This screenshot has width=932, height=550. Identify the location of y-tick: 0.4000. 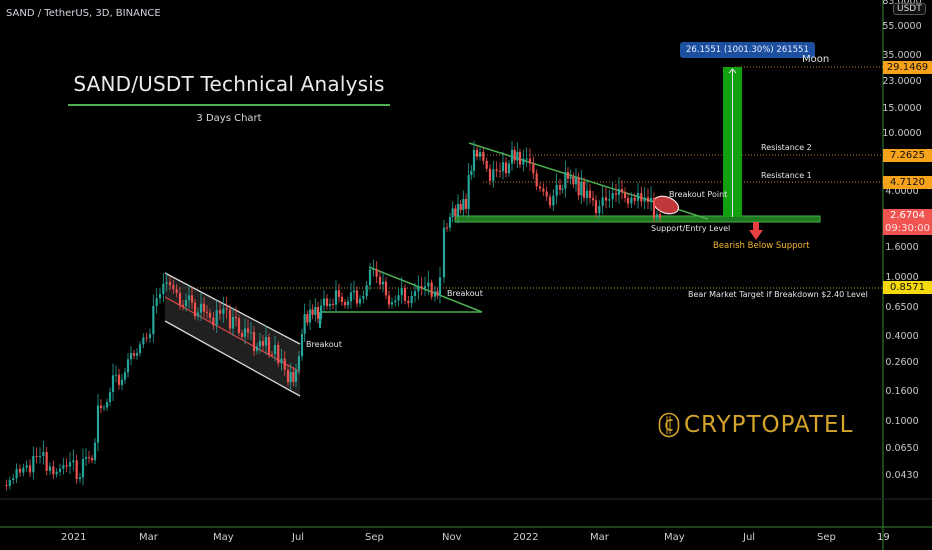
(902, 336).